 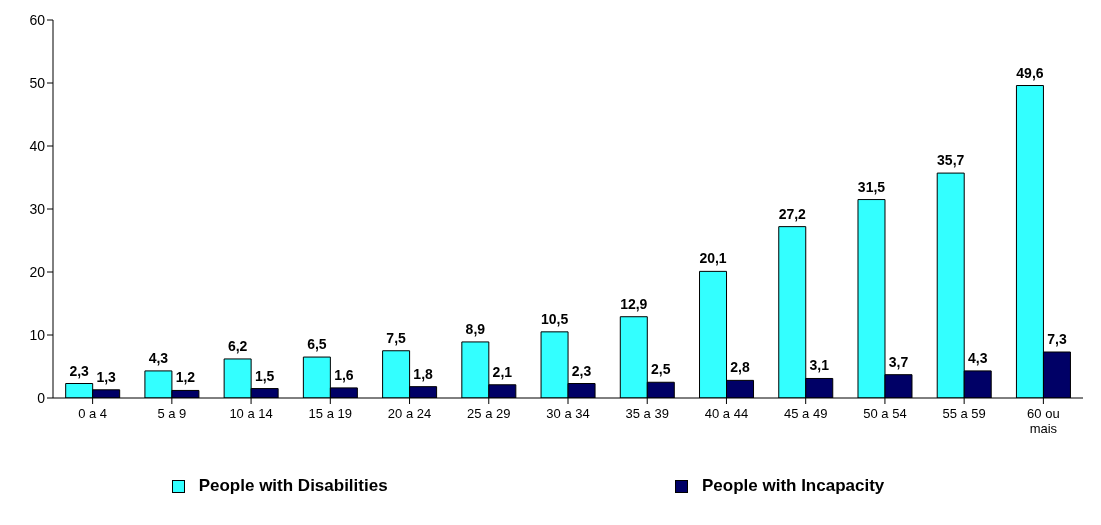 What do you see at coordinates (37, 82) in the screenshot?
I see `y-tick-label: 50` at bounding box center [37, 82].